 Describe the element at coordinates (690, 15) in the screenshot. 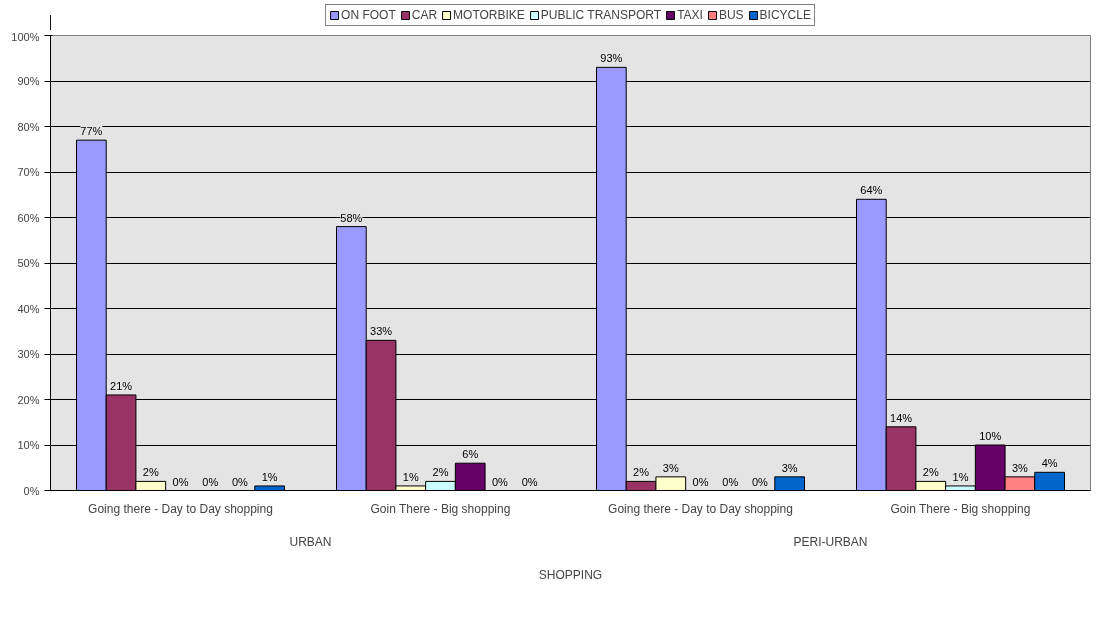

I see `legend-label: TAXI` at that location.